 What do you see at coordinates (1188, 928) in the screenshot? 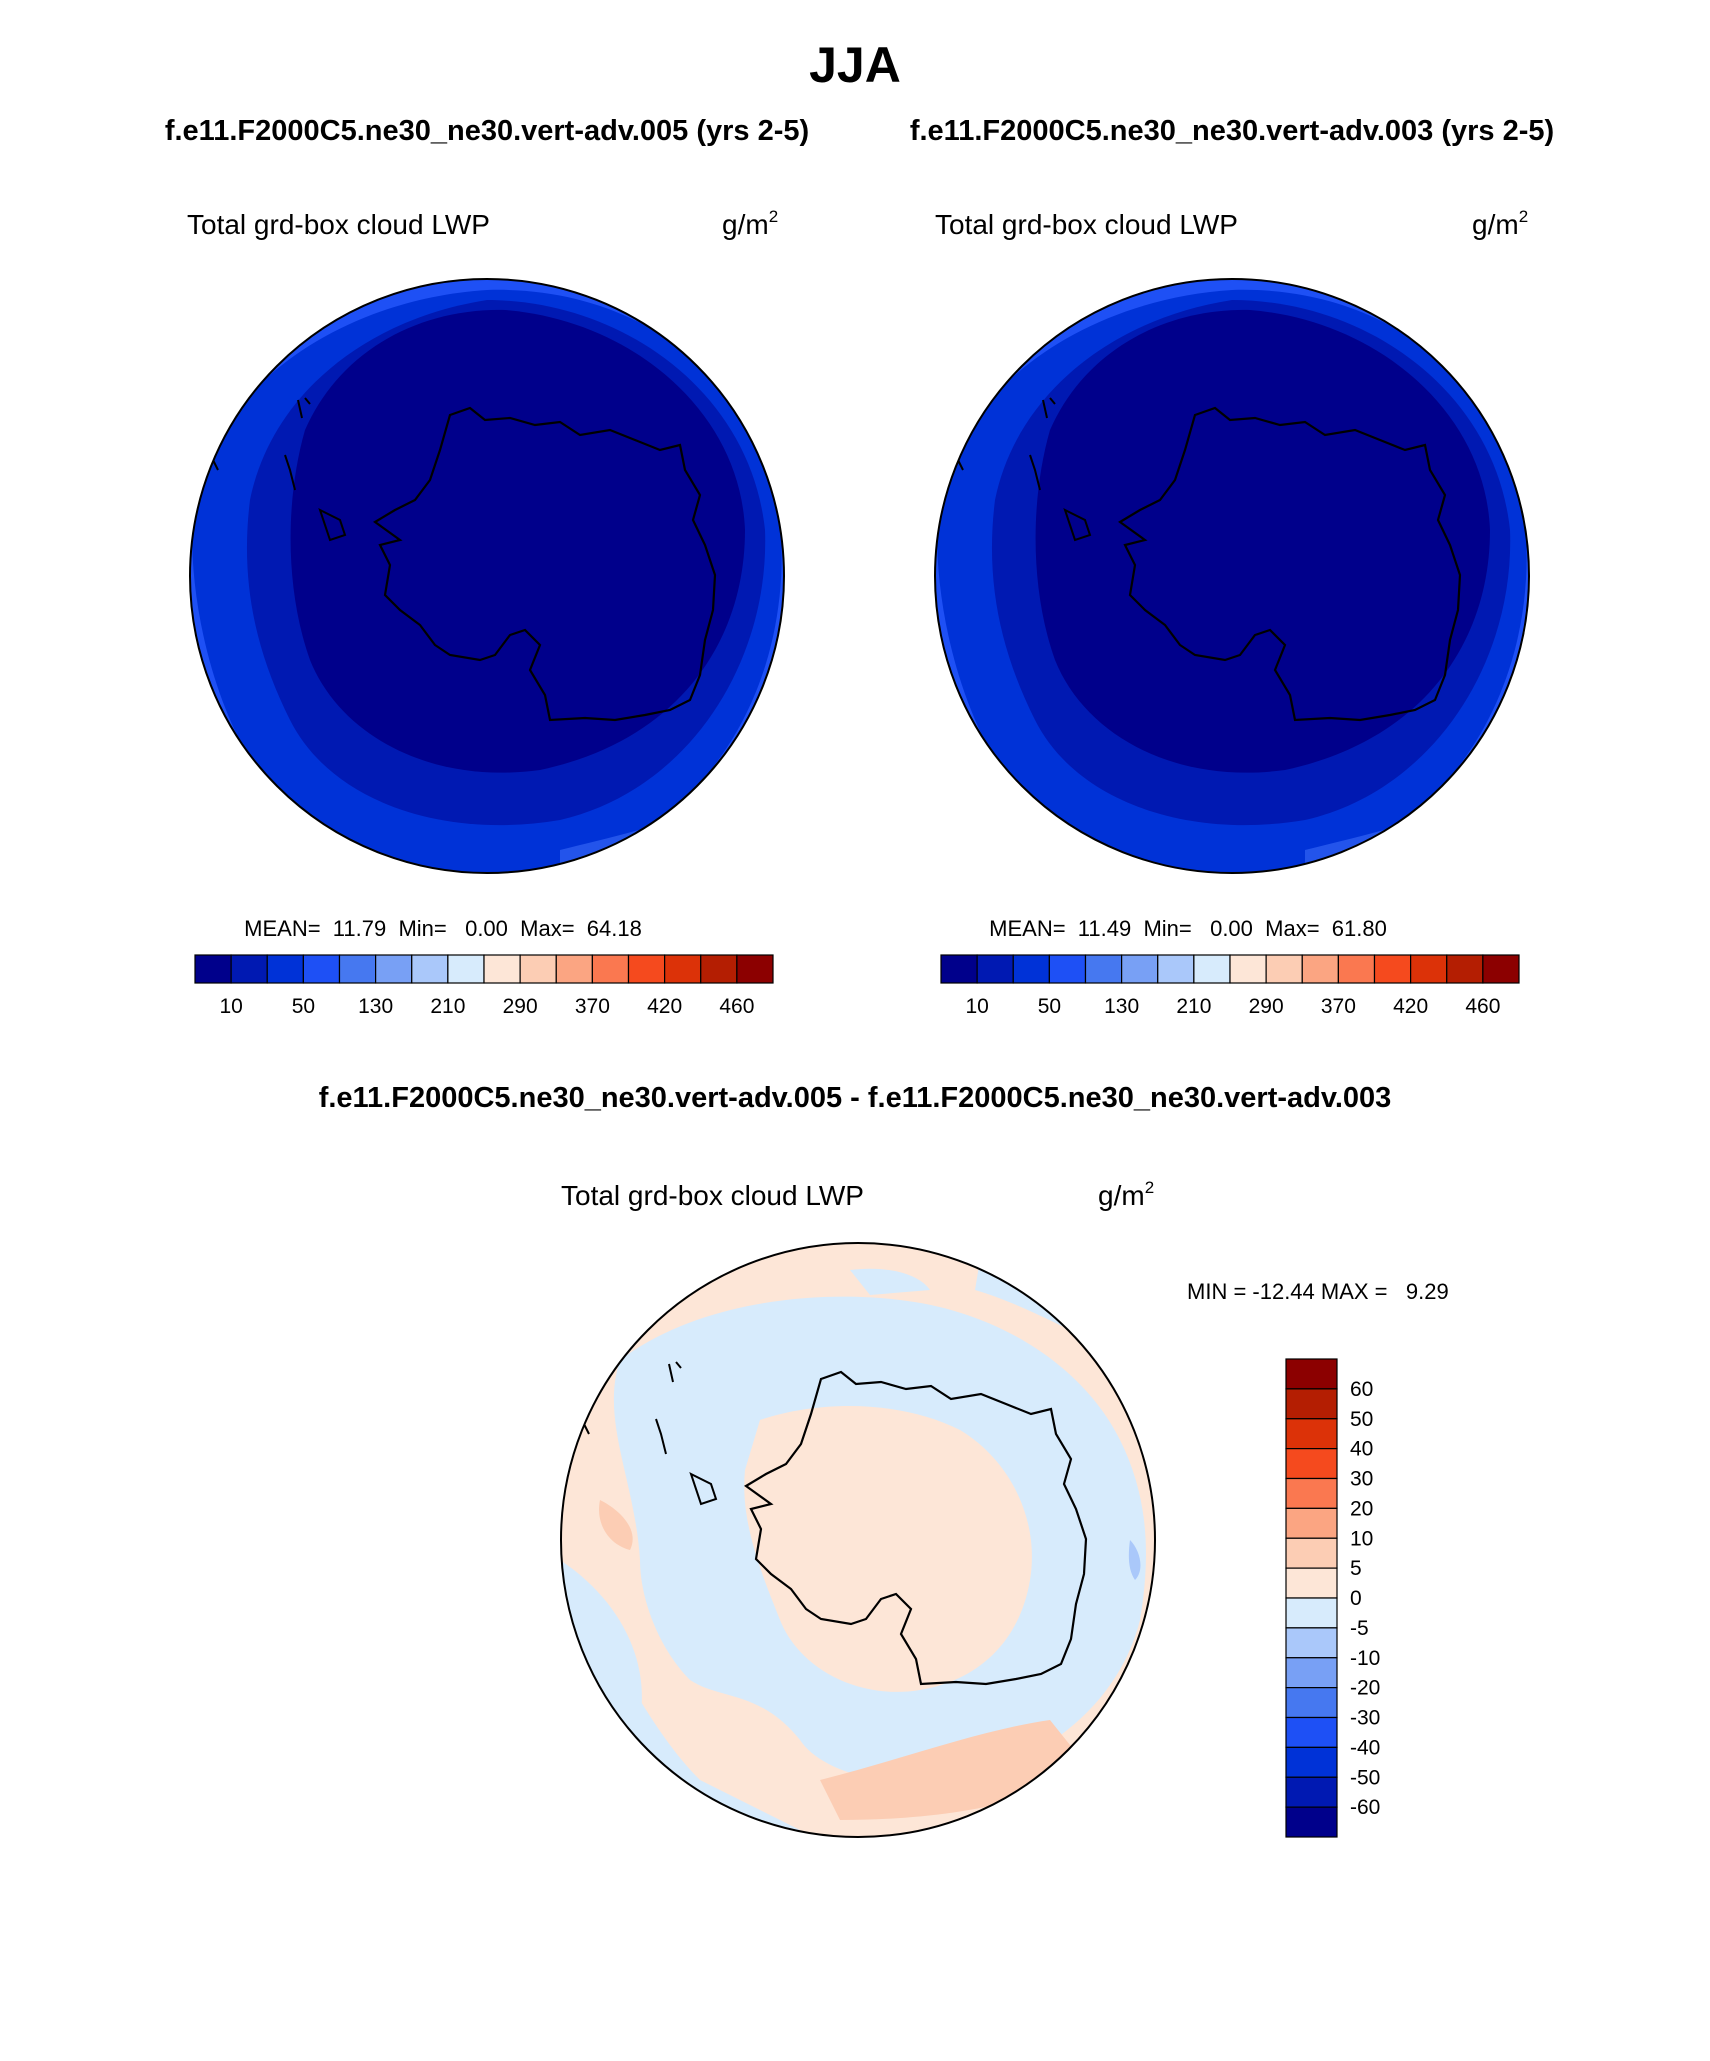
I see `stats-right: MEAN= 11.49 Min= 0.00 Max= 61.80` at bounding box center [1188, 928].